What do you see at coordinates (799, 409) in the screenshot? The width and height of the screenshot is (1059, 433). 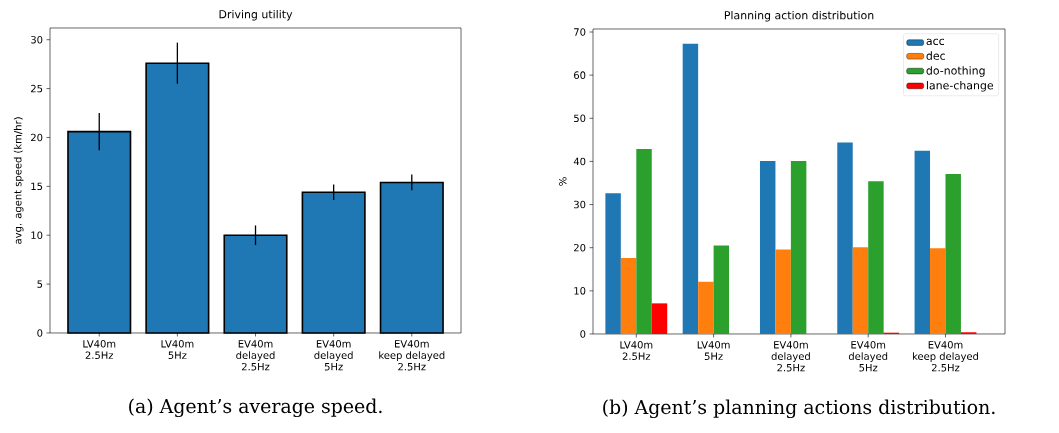 I see `text: (b) Agent’s planning actions distribution.` at bounding box center [799, 409].